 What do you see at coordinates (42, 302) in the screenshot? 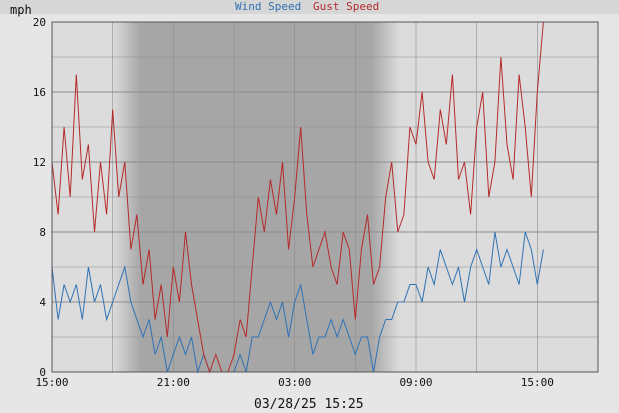
I see `y-tick-label: 4` at bounding box center [42, 302].